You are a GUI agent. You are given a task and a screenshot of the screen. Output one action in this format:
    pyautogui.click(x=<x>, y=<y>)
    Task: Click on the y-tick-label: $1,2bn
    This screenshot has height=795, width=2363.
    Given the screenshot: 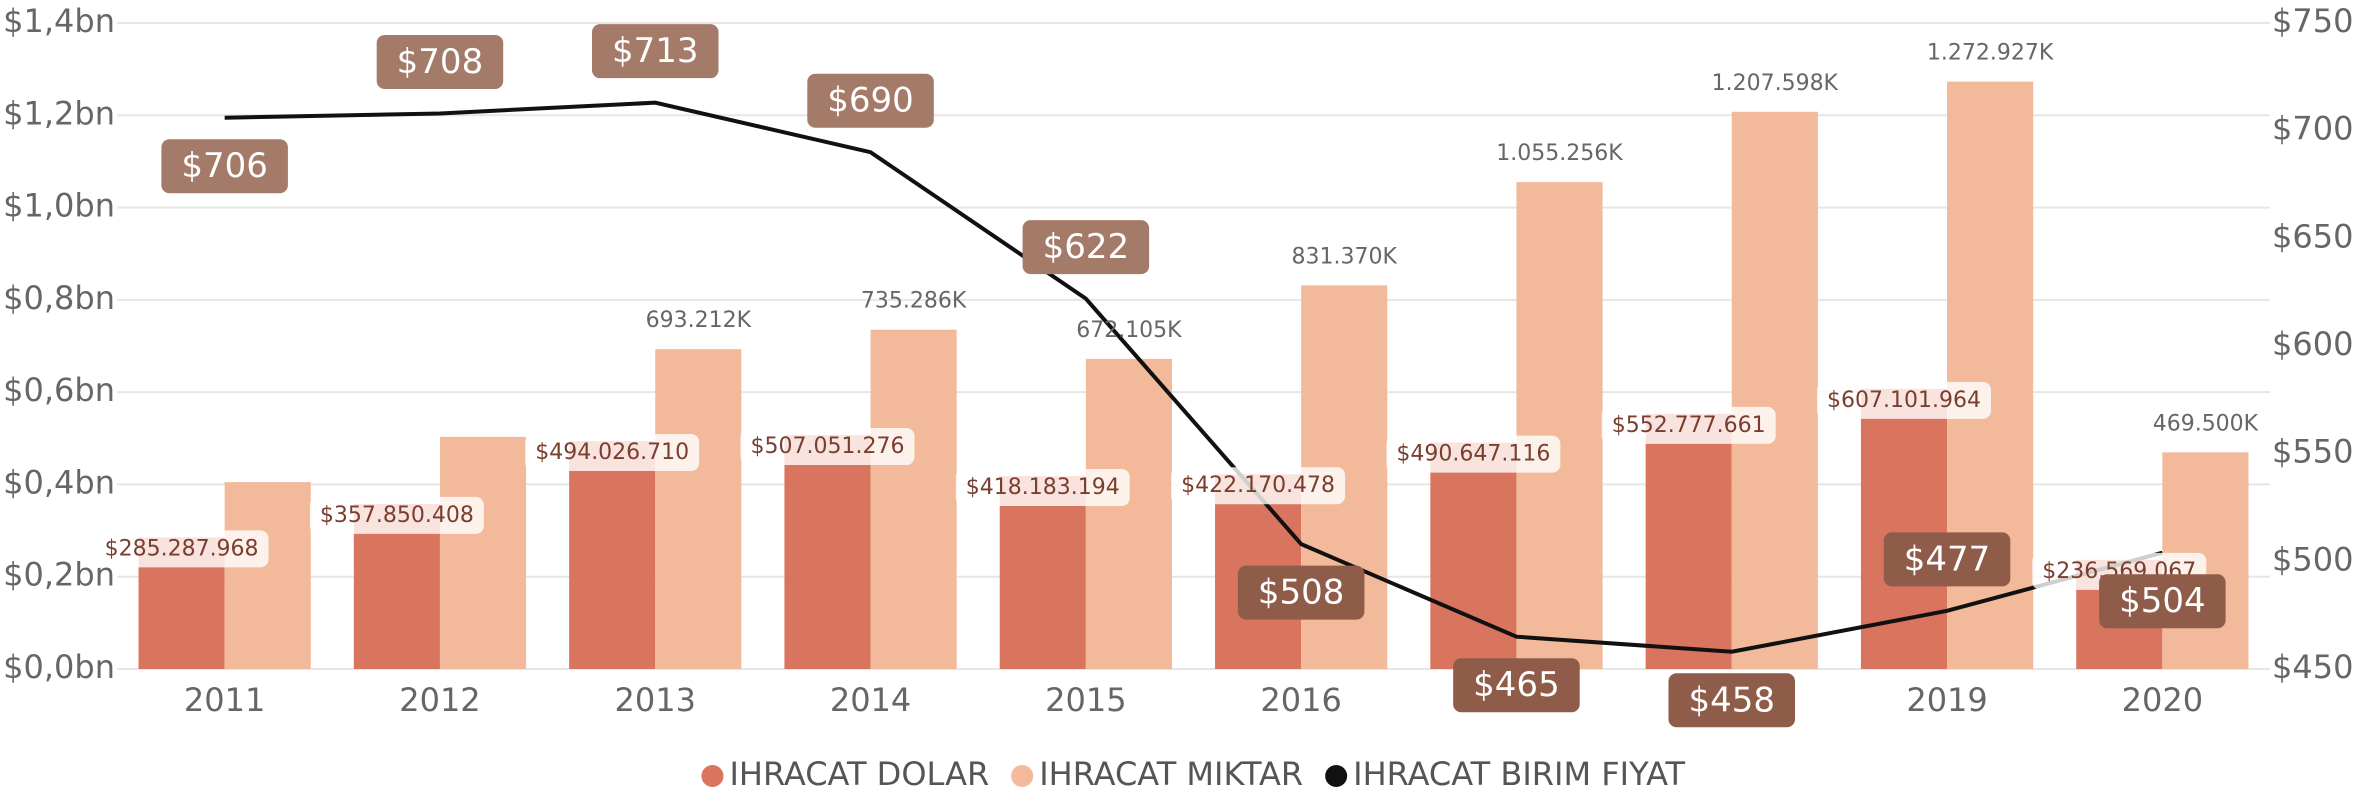 What is the action you would take?
    pyautogui.click(x=59, y=113)
    